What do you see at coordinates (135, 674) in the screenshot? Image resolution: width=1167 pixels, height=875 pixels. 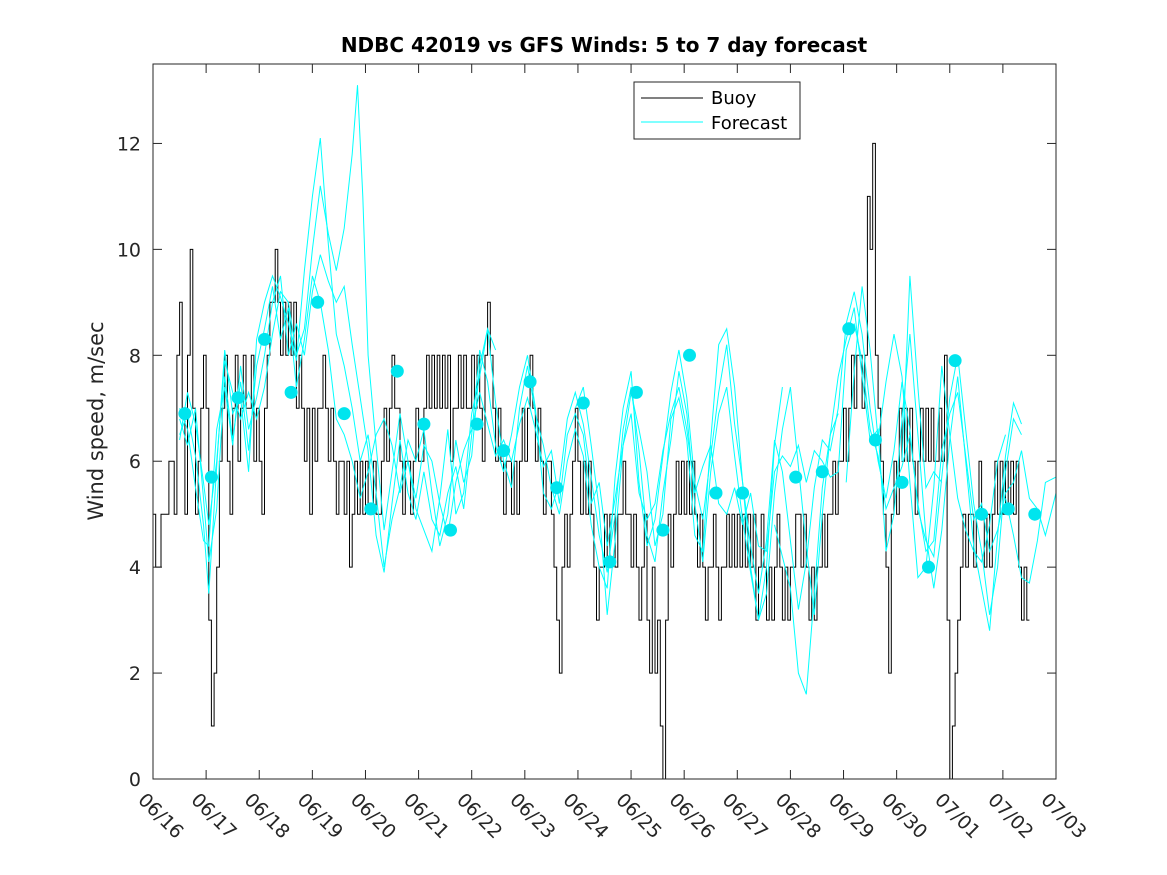 I see `y-tick-label: 2` at bounding box center [135, 674].